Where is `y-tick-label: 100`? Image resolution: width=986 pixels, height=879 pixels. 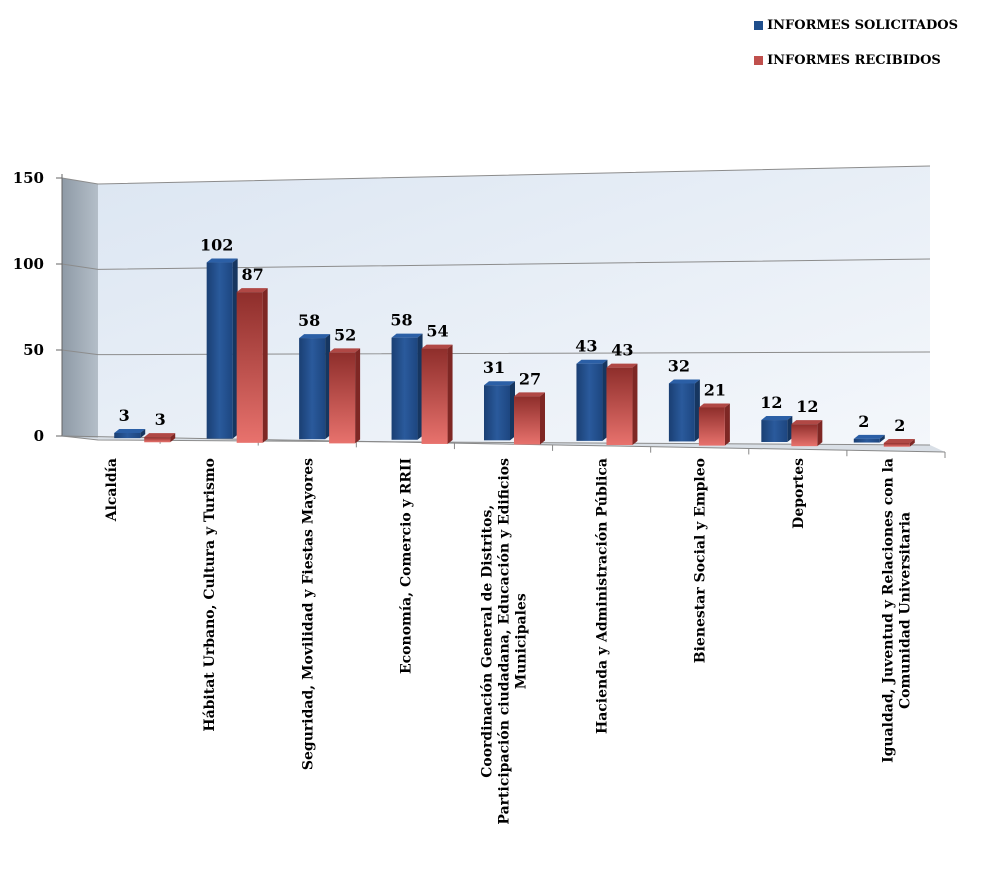
y-tick-label: 100 is located at coordinates (28, 264).